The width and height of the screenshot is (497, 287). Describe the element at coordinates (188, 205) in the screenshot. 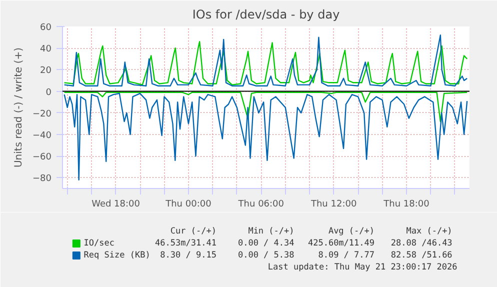

I see `x-tick-label: Thu 00:00` at that location.